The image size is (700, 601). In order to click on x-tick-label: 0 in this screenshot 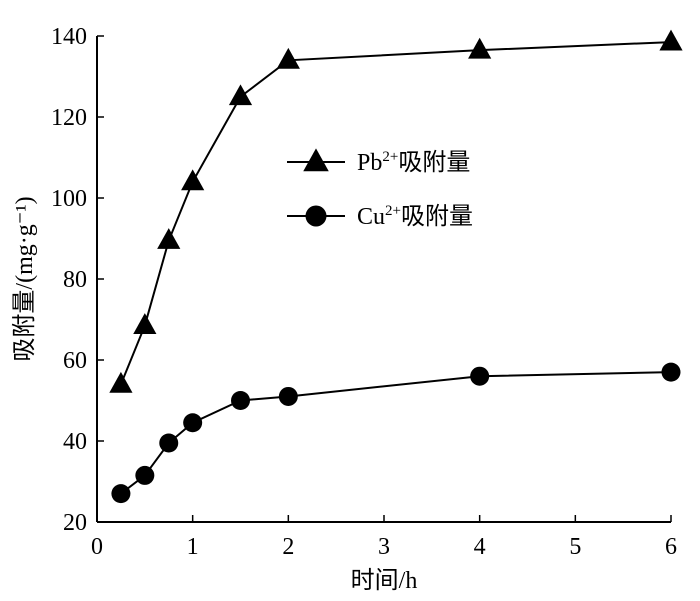, I will do `click(97, 547)`.